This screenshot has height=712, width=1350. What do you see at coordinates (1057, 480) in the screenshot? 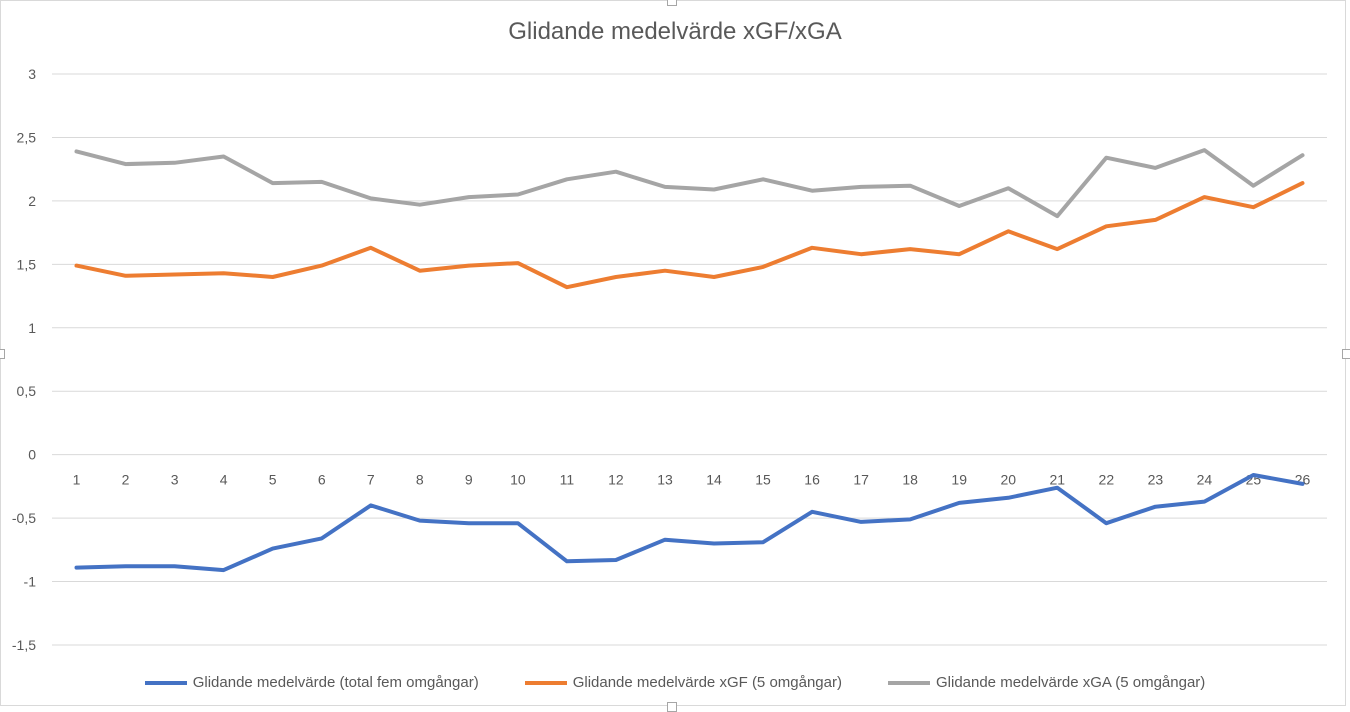
I see `x-tick-label: 21` at bounding box center [1057, 480].